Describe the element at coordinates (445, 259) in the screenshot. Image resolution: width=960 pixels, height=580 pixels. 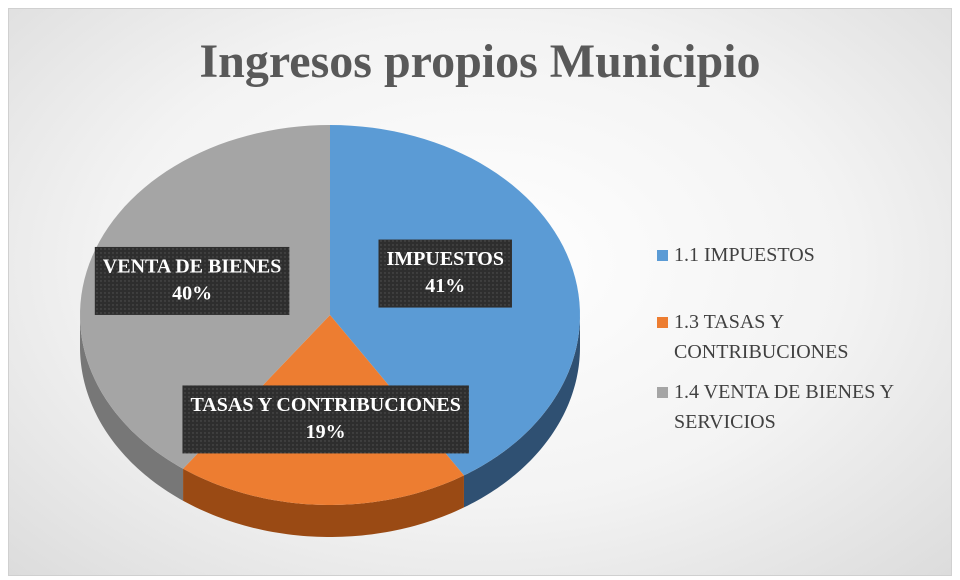
I see `data-label-name: IMPUESTOS` at that location.